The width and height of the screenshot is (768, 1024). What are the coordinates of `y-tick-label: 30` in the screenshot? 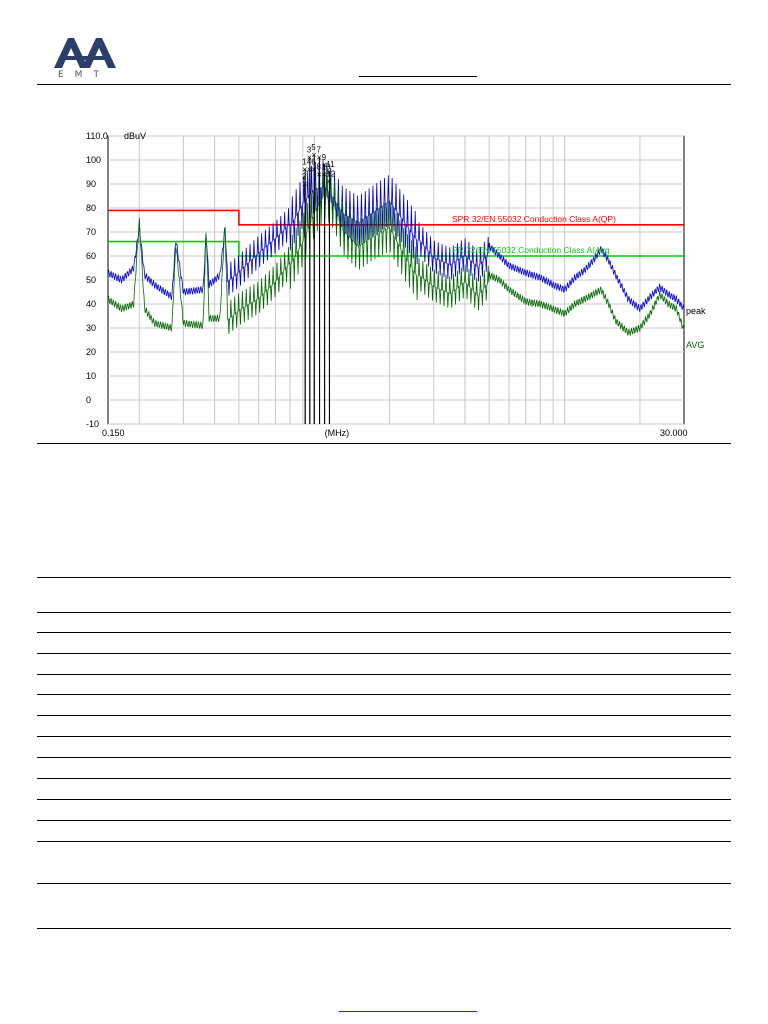 It's located at (91, 328).